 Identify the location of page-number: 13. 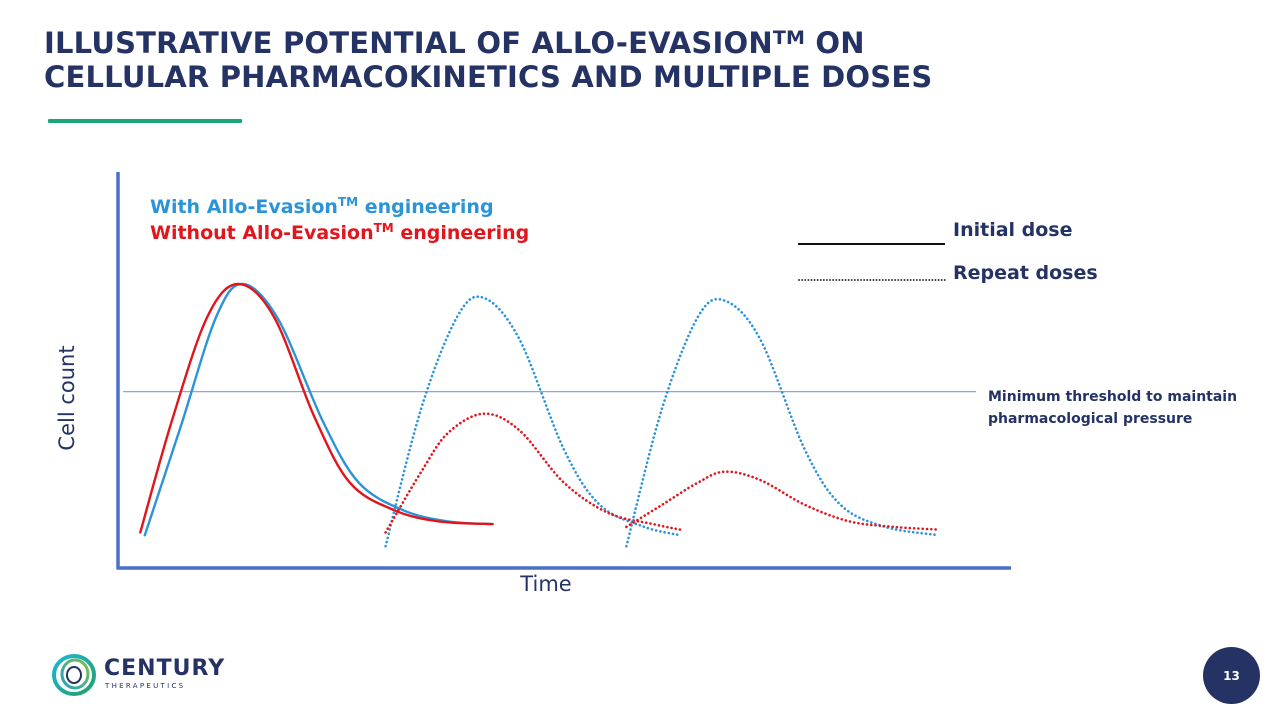
(1231, 675).